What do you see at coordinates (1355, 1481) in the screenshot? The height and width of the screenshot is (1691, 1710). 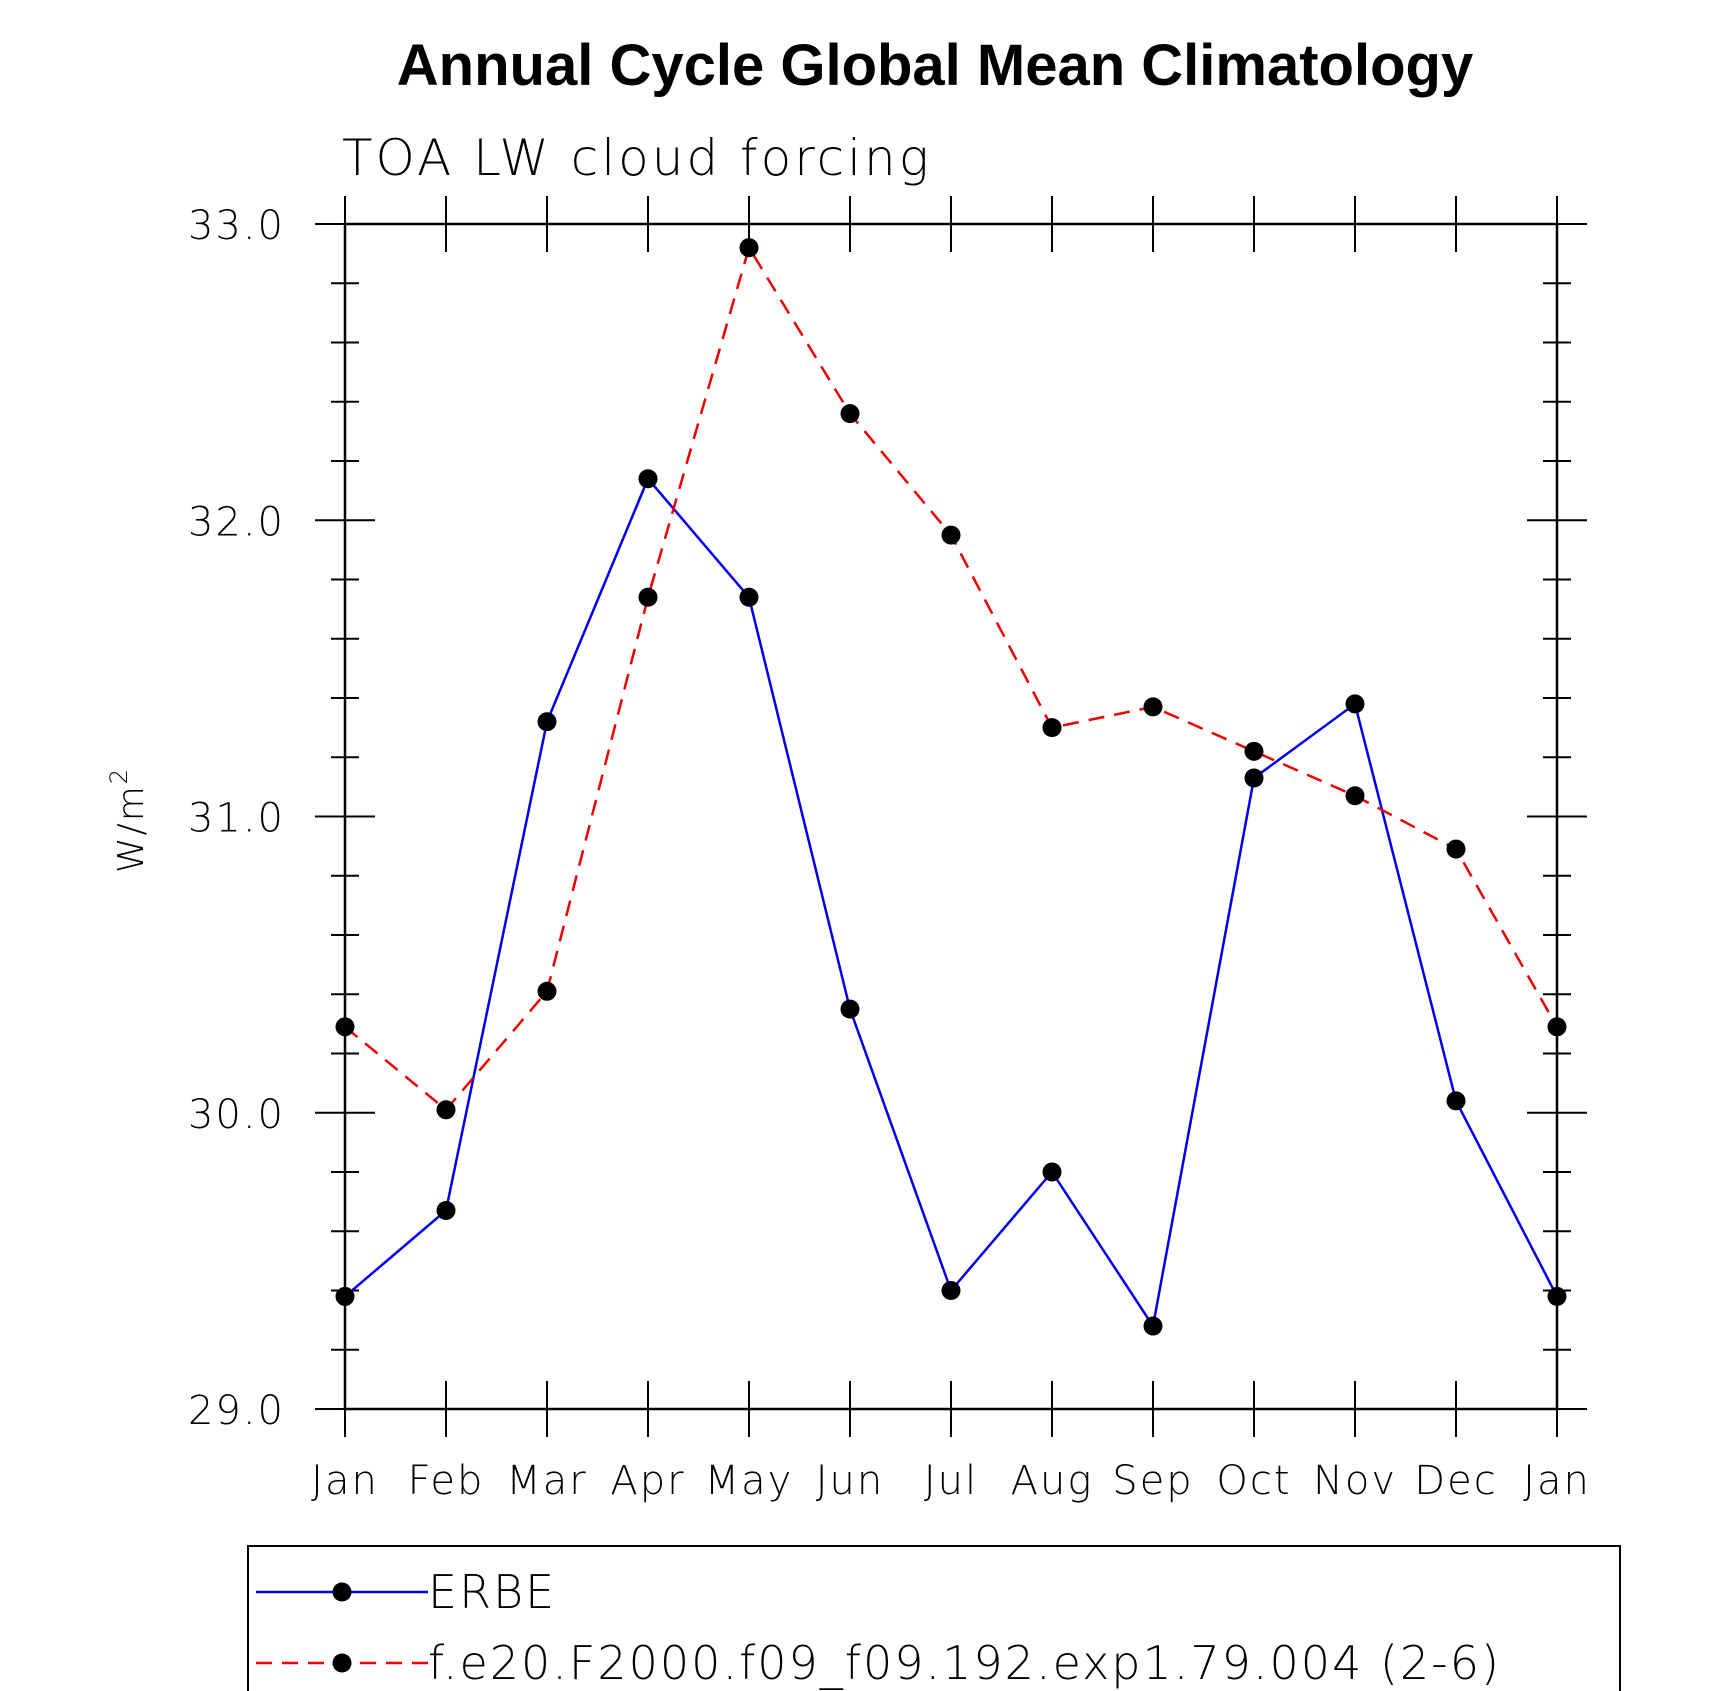 I see `x-tick-label: Nov` at bounding box center [1355, 1481].